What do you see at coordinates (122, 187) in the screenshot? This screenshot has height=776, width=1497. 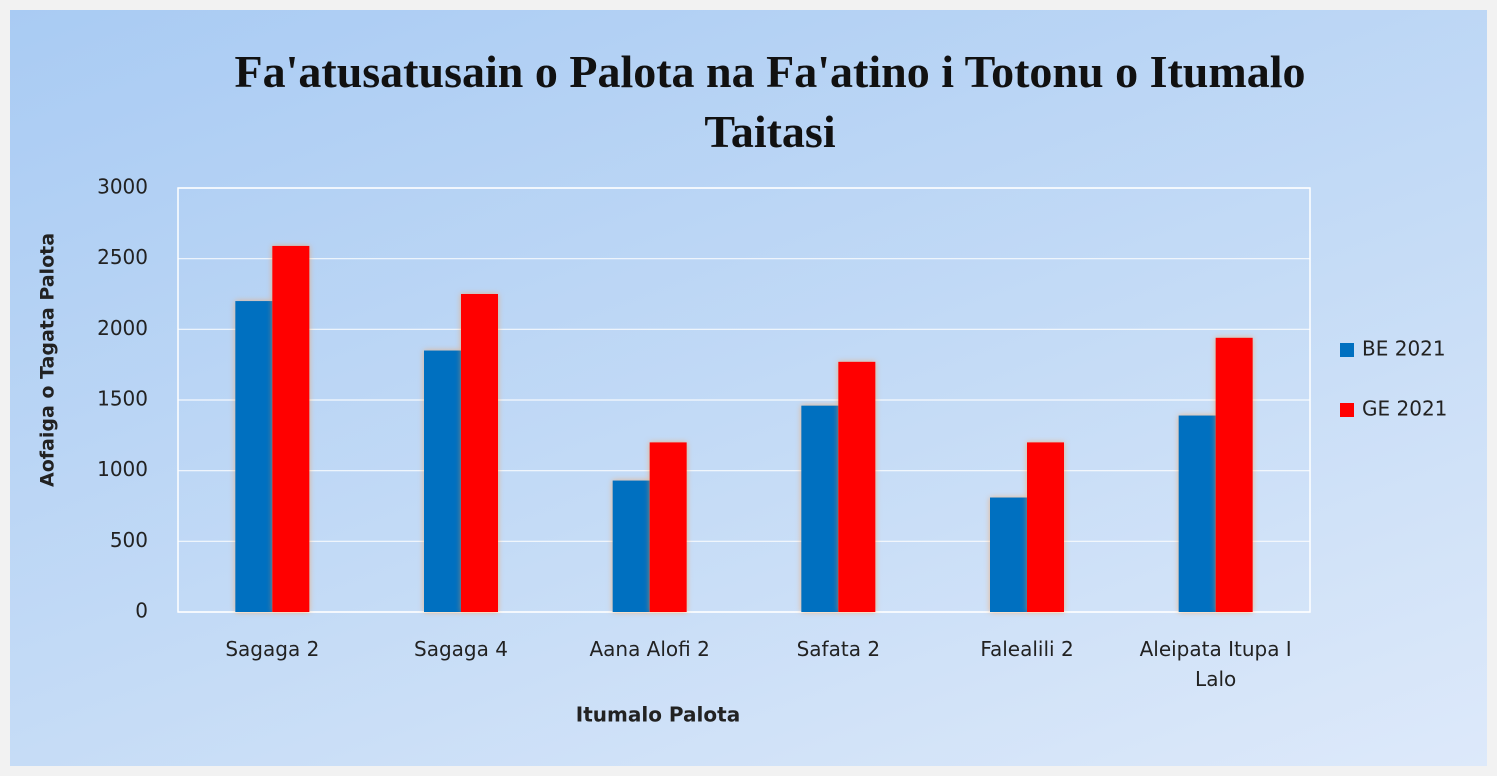 I see `y-tick-label: 3000` at bounding box center [122, 187].